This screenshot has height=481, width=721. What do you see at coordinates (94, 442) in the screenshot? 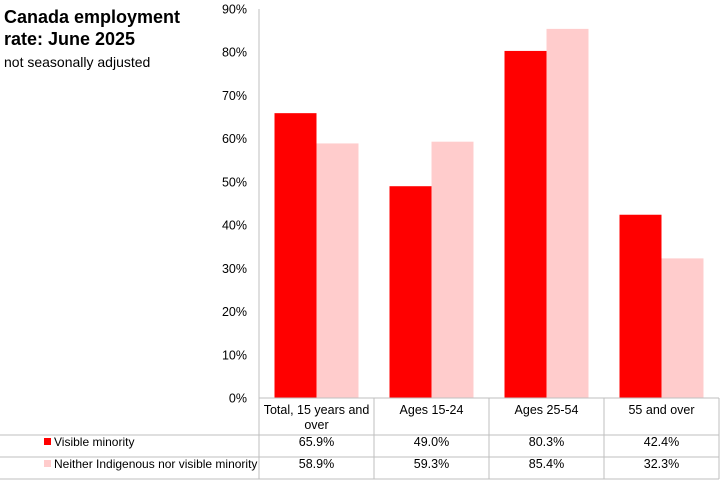
I see `legend-label: Visible minority` at bounding box center [94, 442].